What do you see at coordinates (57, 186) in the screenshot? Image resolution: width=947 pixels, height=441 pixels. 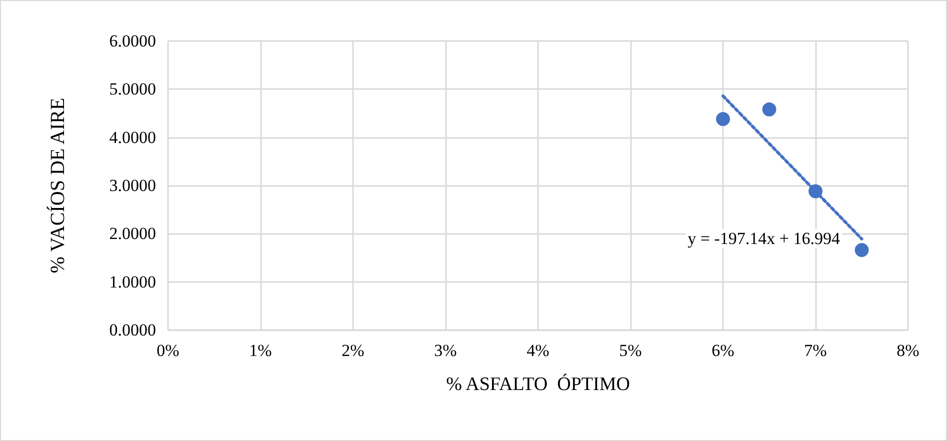 I see `y-axis-title: % VACÍOS DE AIRE` at bounding box center [57, 186].